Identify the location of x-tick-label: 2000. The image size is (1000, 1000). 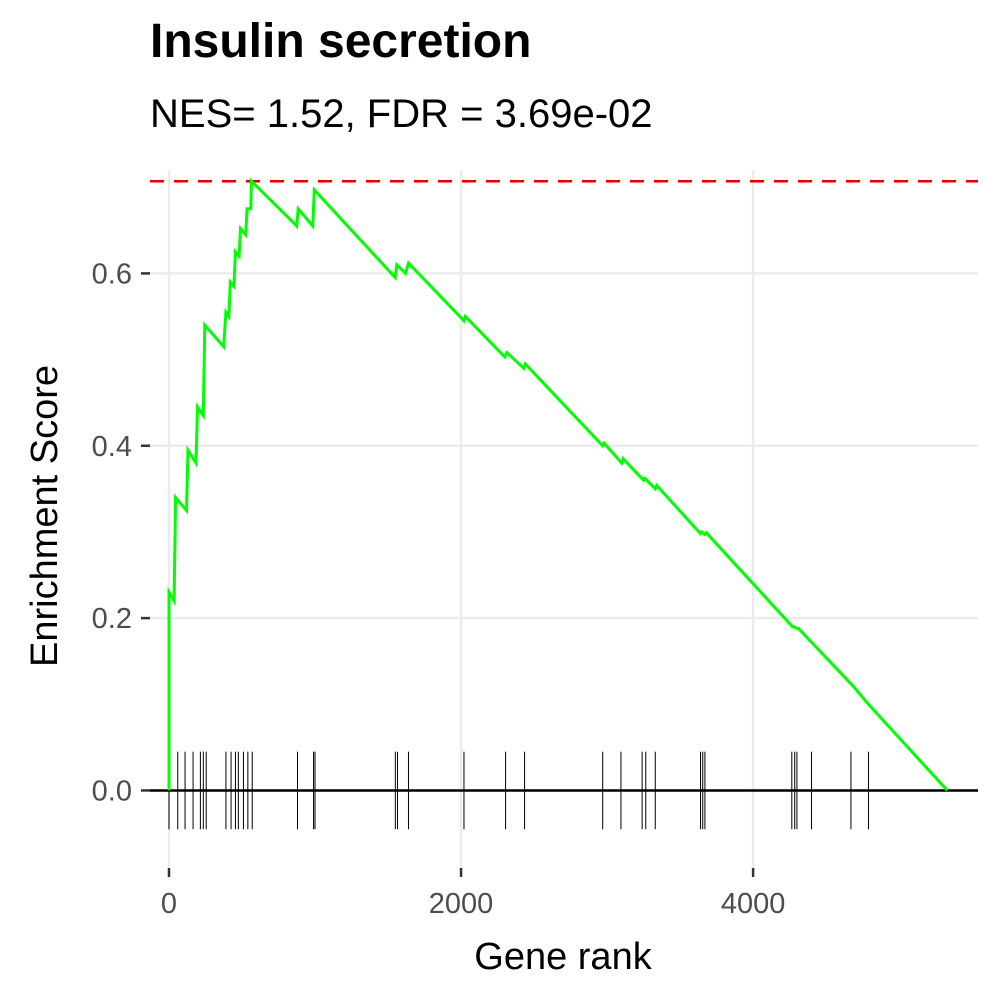
(461, 904).